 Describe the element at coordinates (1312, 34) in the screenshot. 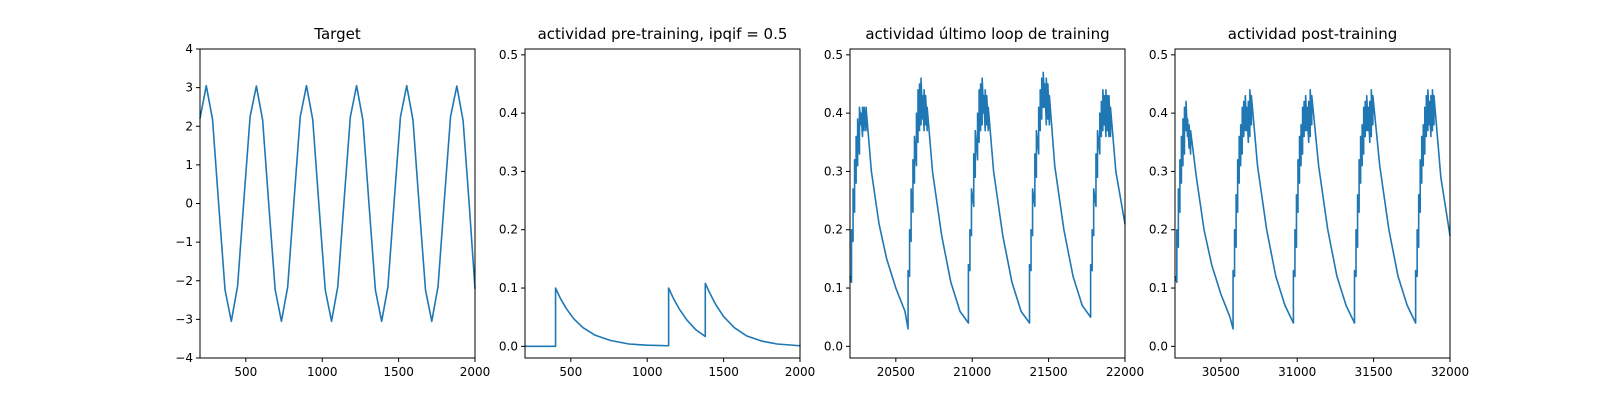

I see `subplot-title: actividad post-training` at that location.